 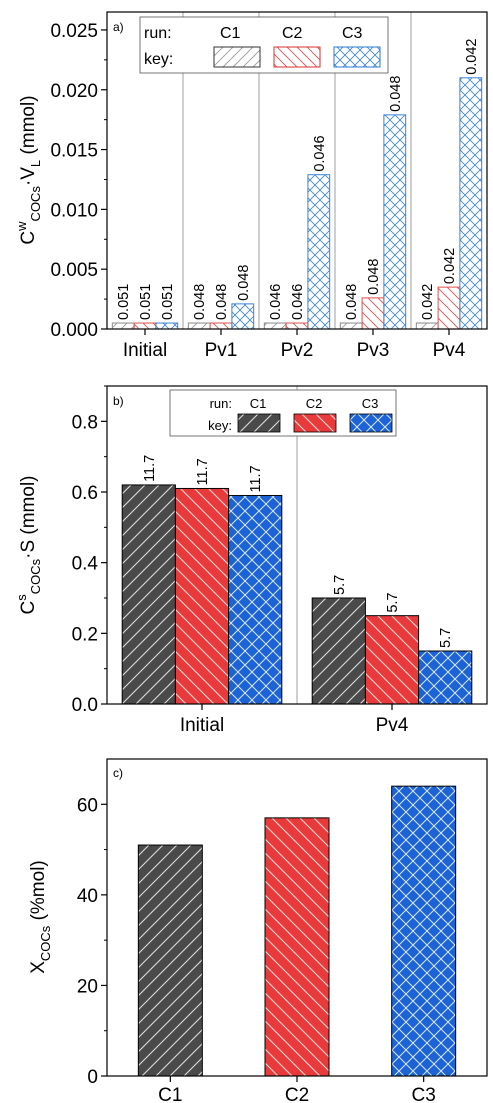 I want to click on bar-c2-pv2, so click(x=297, y=326).